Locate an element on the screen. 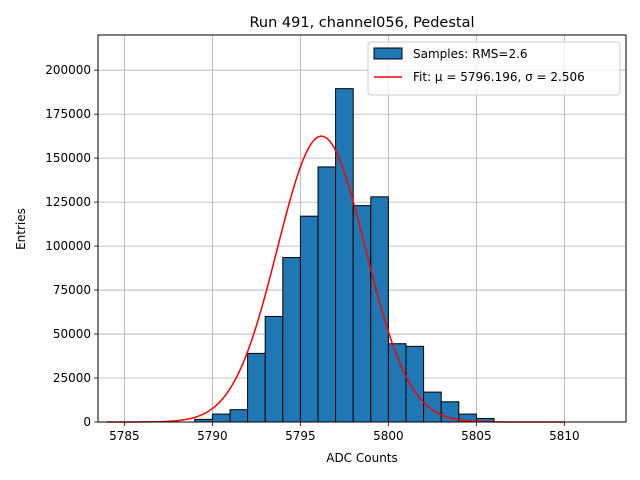  x-tick-label: 5810 is located at coordinates (564, 436).